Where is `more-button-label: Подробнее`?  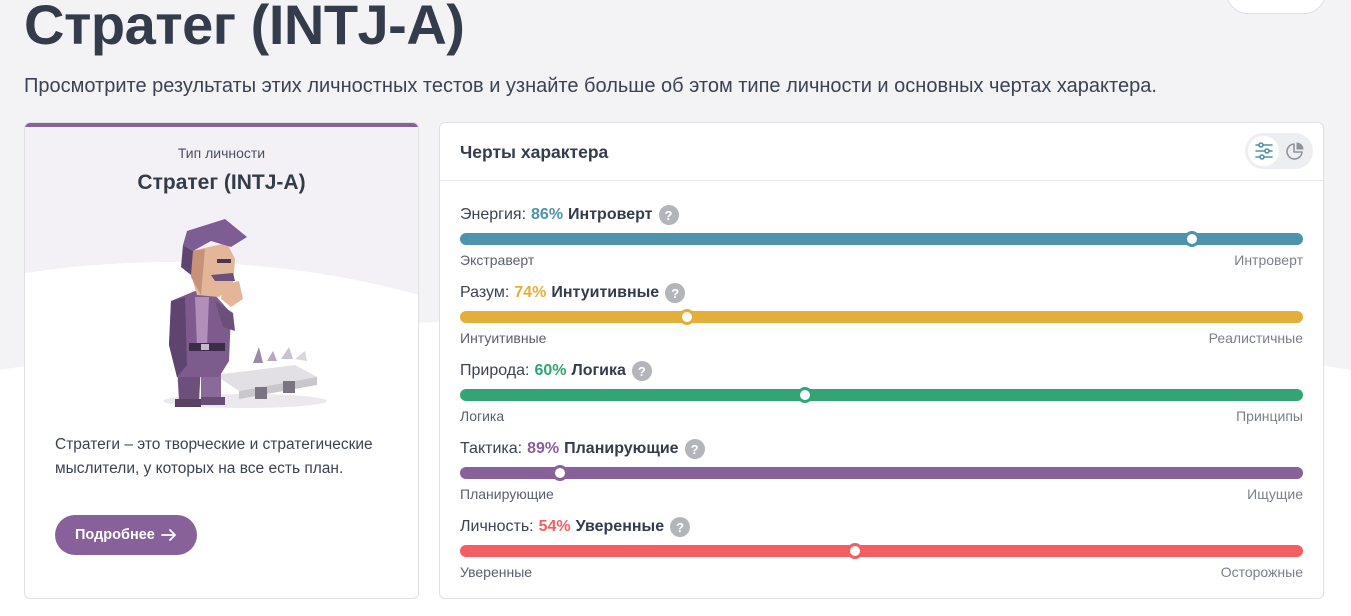
more-button-label: Подробнее is located at coordinates (115, 535).